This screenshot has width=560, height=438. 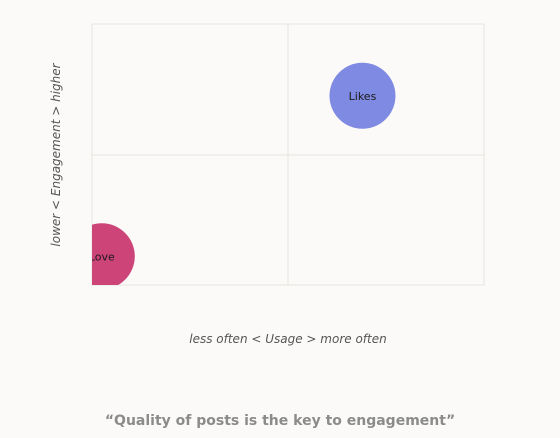 I want to click on x-axis-label: less often < Usage > more often, so click(x=287, y=339).